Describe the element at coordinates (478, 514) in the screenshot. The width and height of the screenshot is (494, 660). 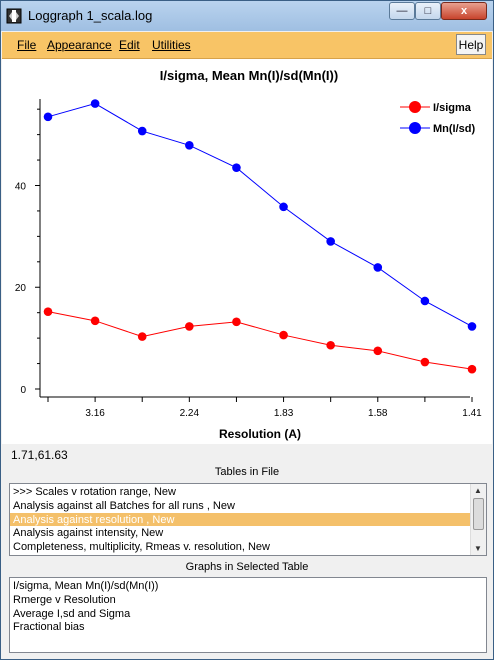
I see `scrollbar-thumb` at that location.